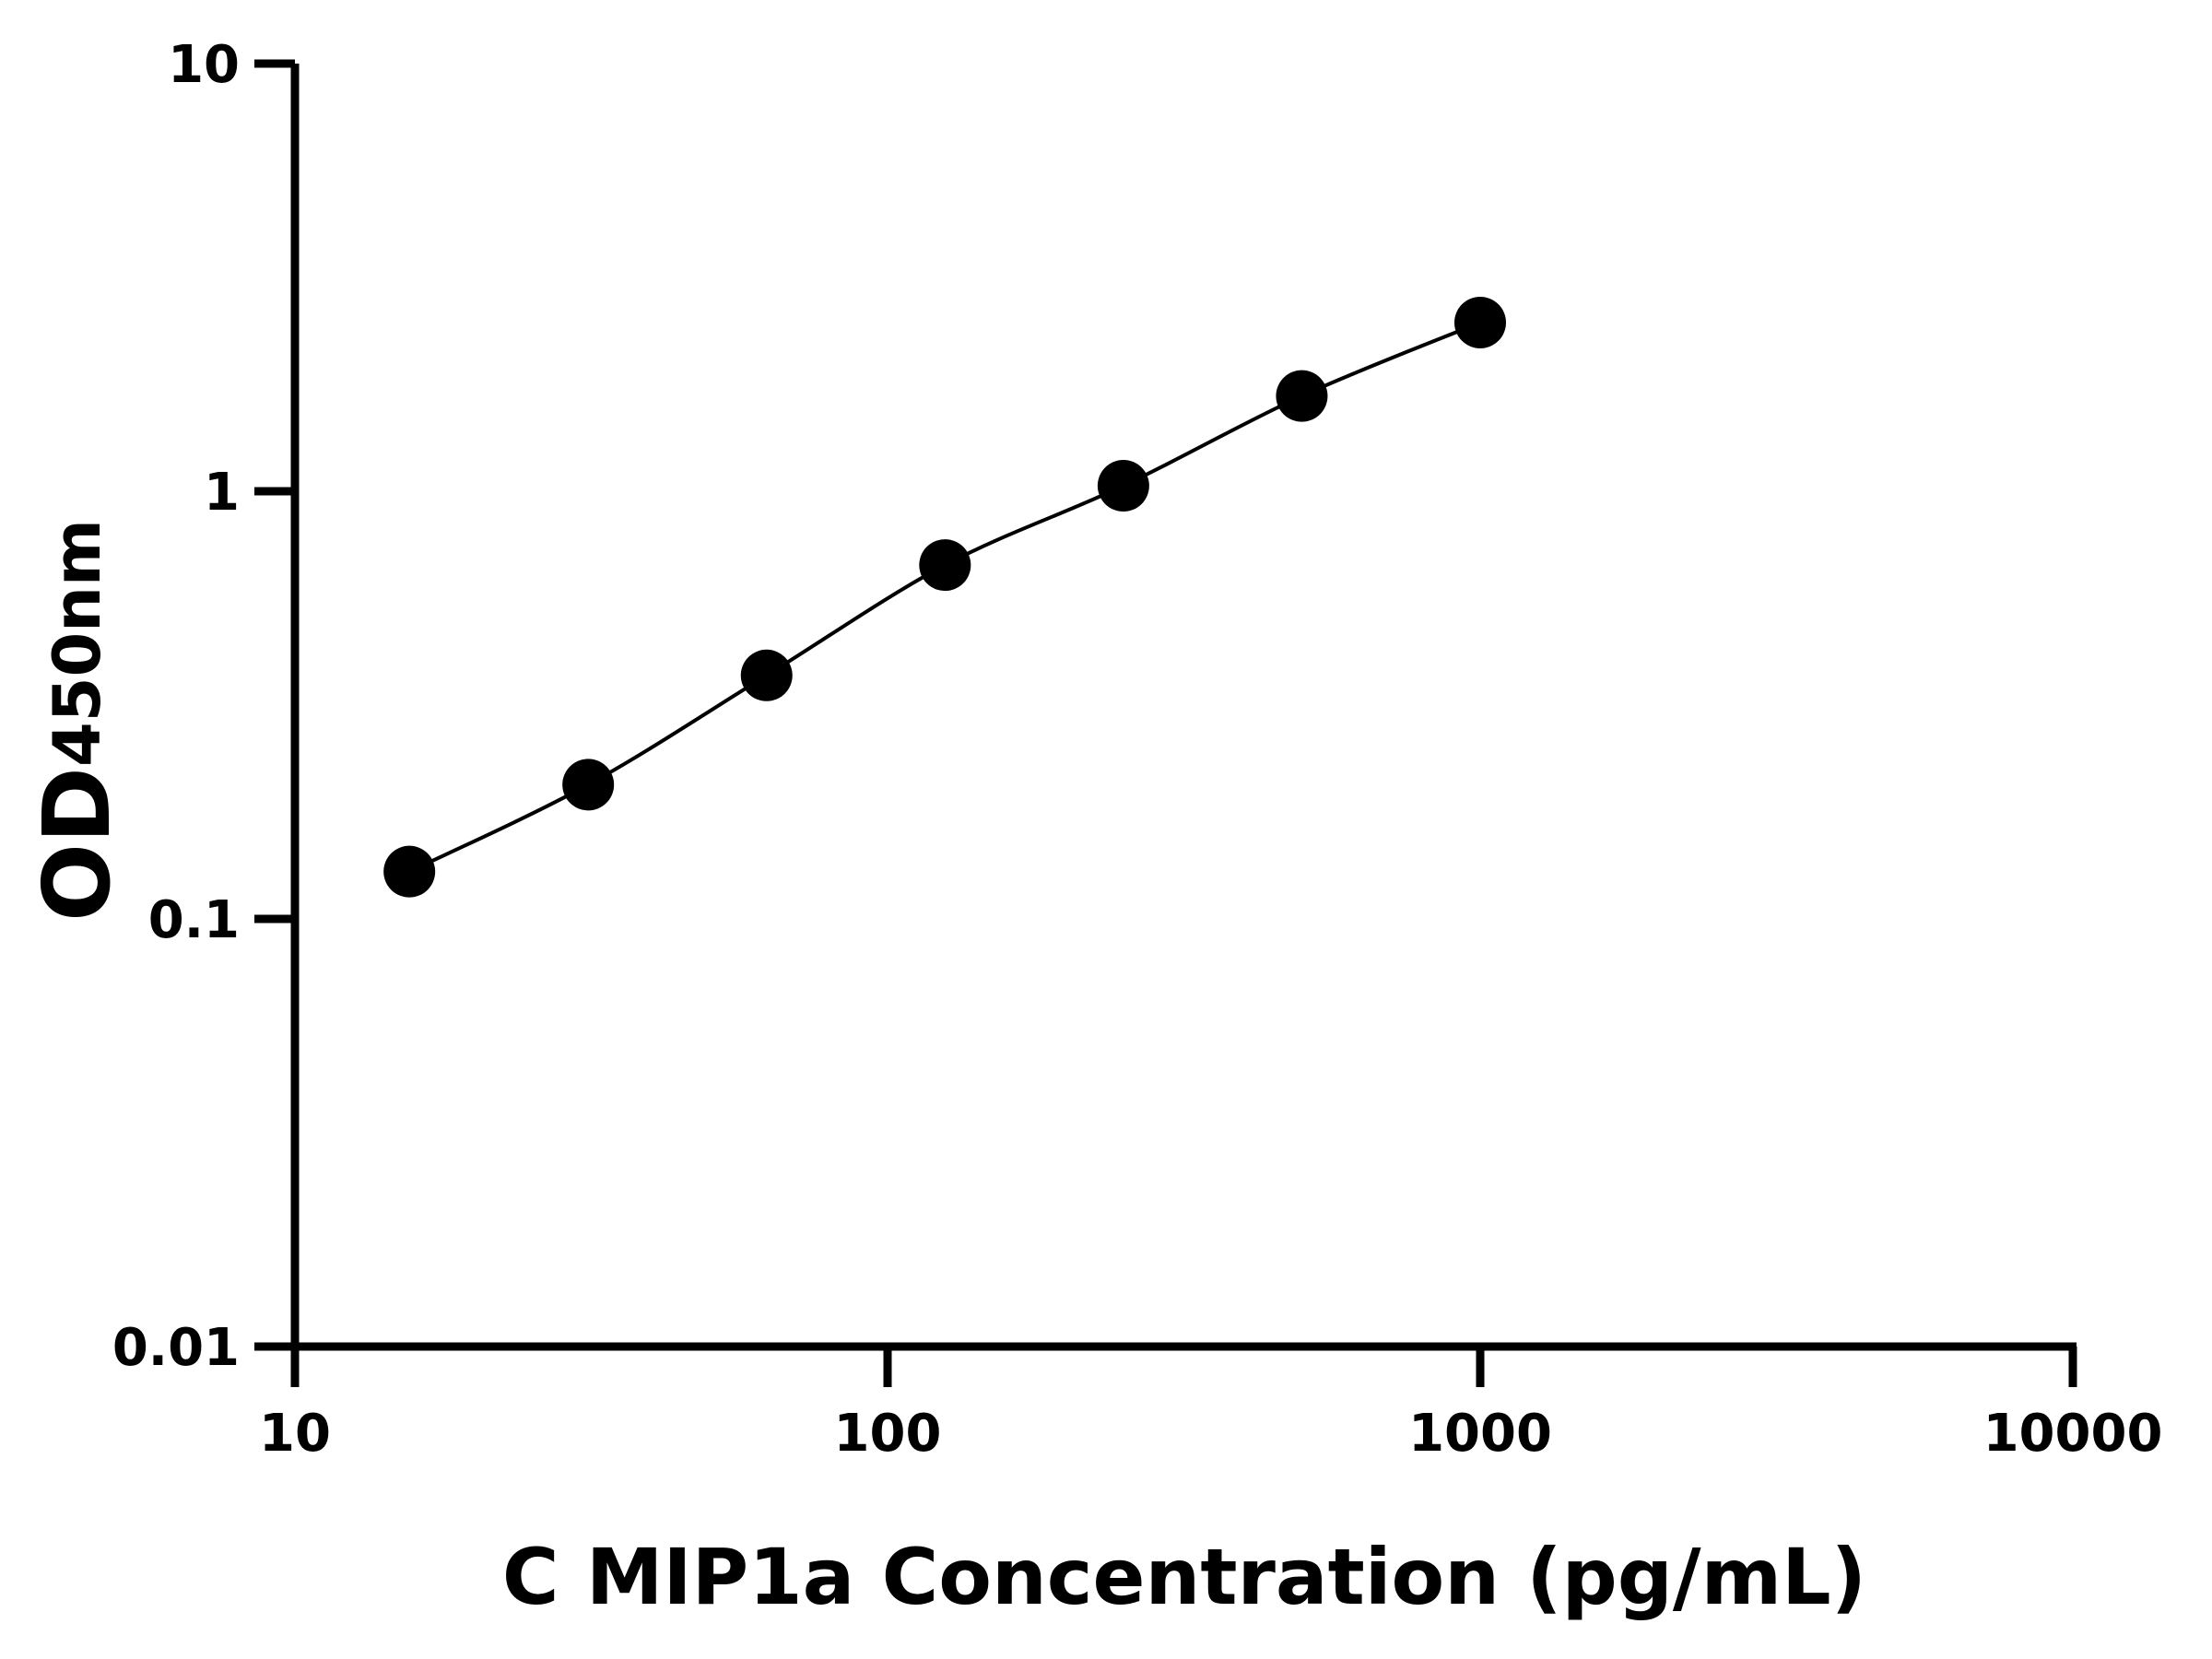 Image resolution: width=2212 pixels, height=1659 pixels. What do you see at coordinates (194, 920) in the screenshot?
I see `y-tick-label: 0.1` at bounding box center [194, 920].